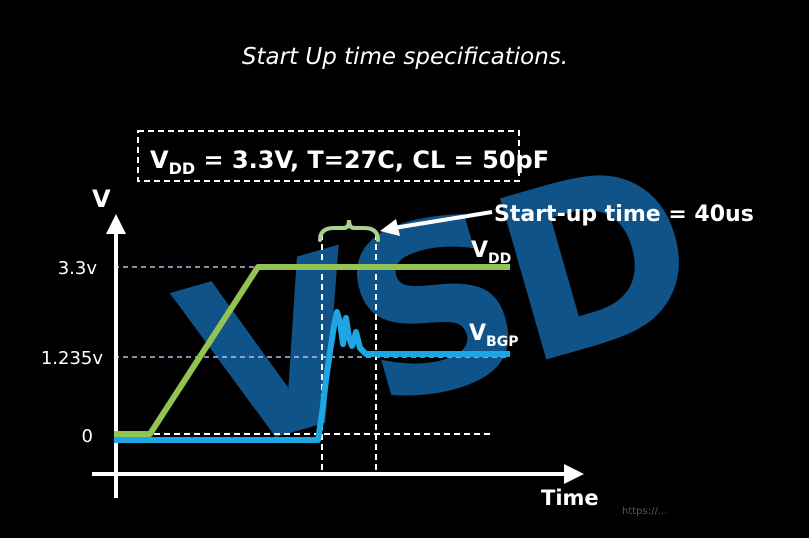 The width and height of the screenshot is (809, 538). I want to click on page-title: Start Up time specifications., so click(405, 57).